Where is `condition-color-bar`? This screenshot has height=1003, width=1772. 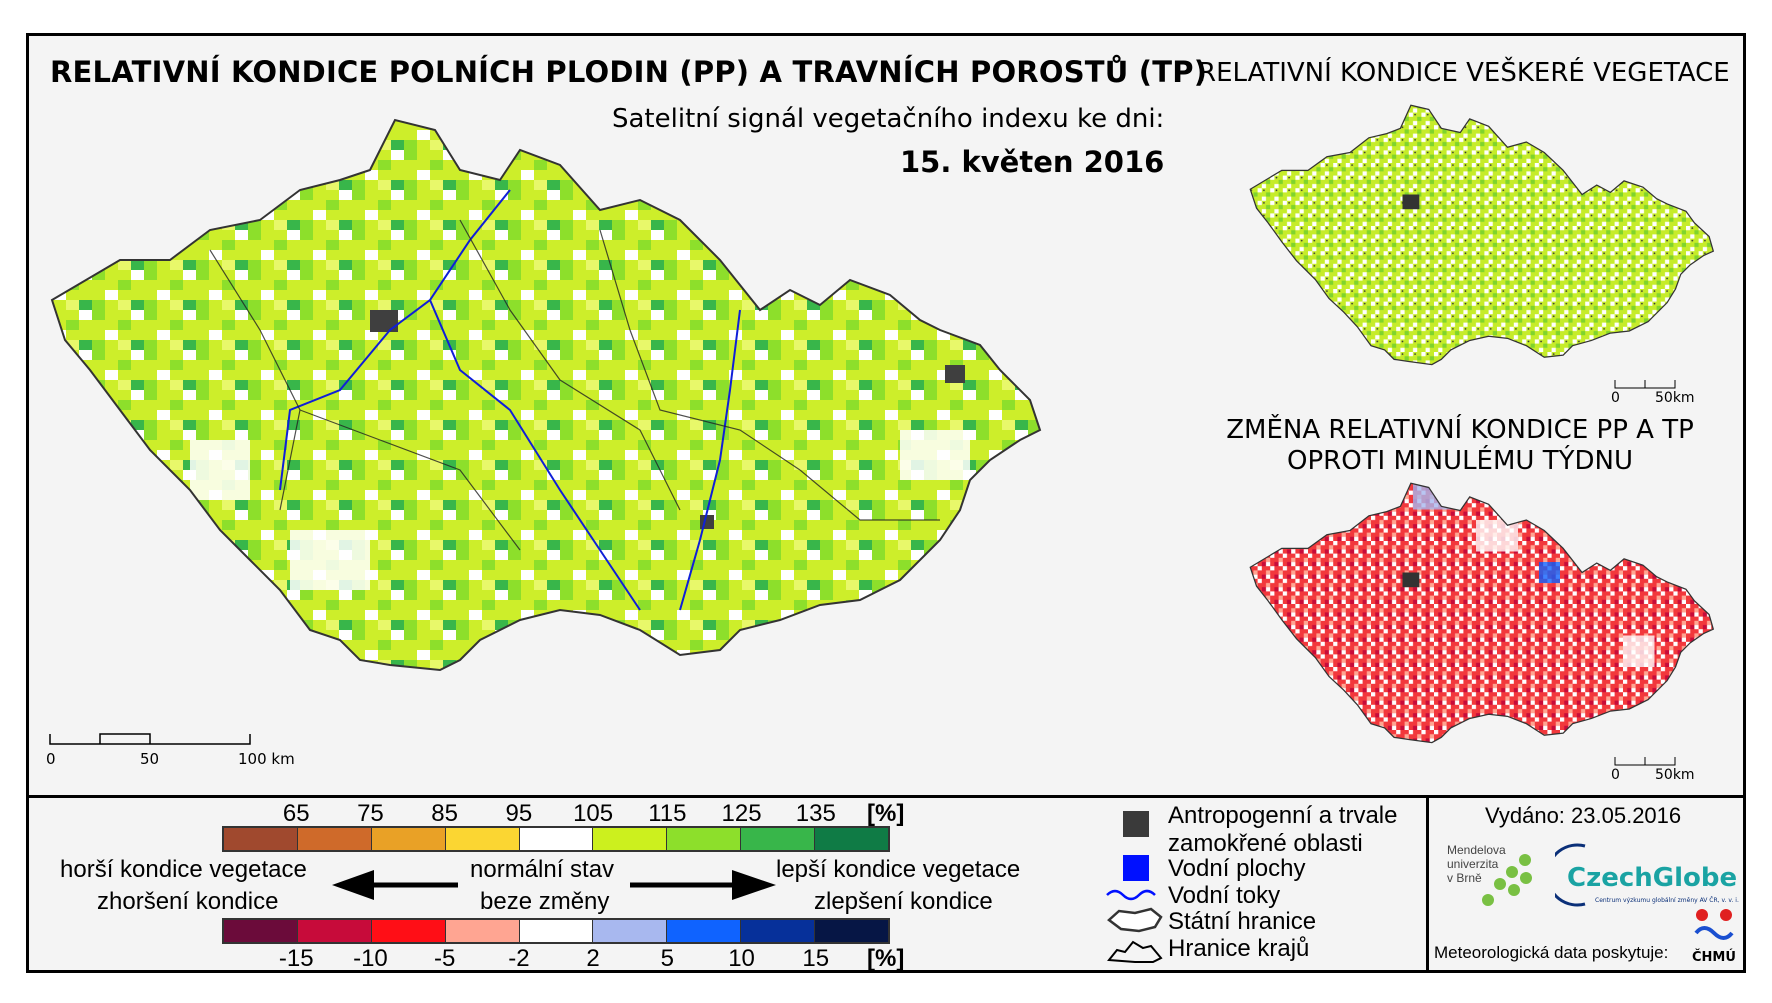 condition-color-bar is located at coordinates (556, 839).